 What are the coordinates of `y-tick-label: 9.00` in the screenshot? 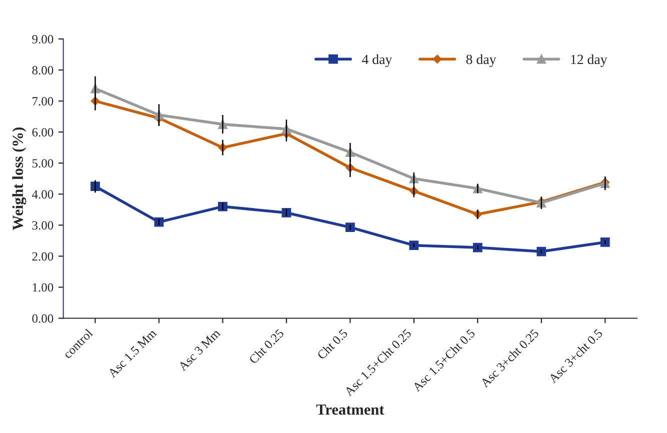 It's located at (43, 39).